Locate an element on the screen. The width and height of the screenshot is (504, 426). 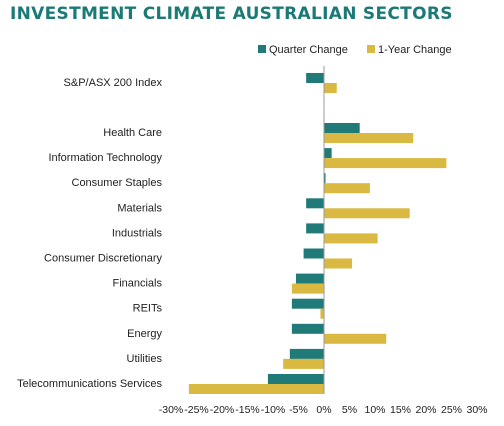
category-label: Industrials is located at coordinates (137, 233).